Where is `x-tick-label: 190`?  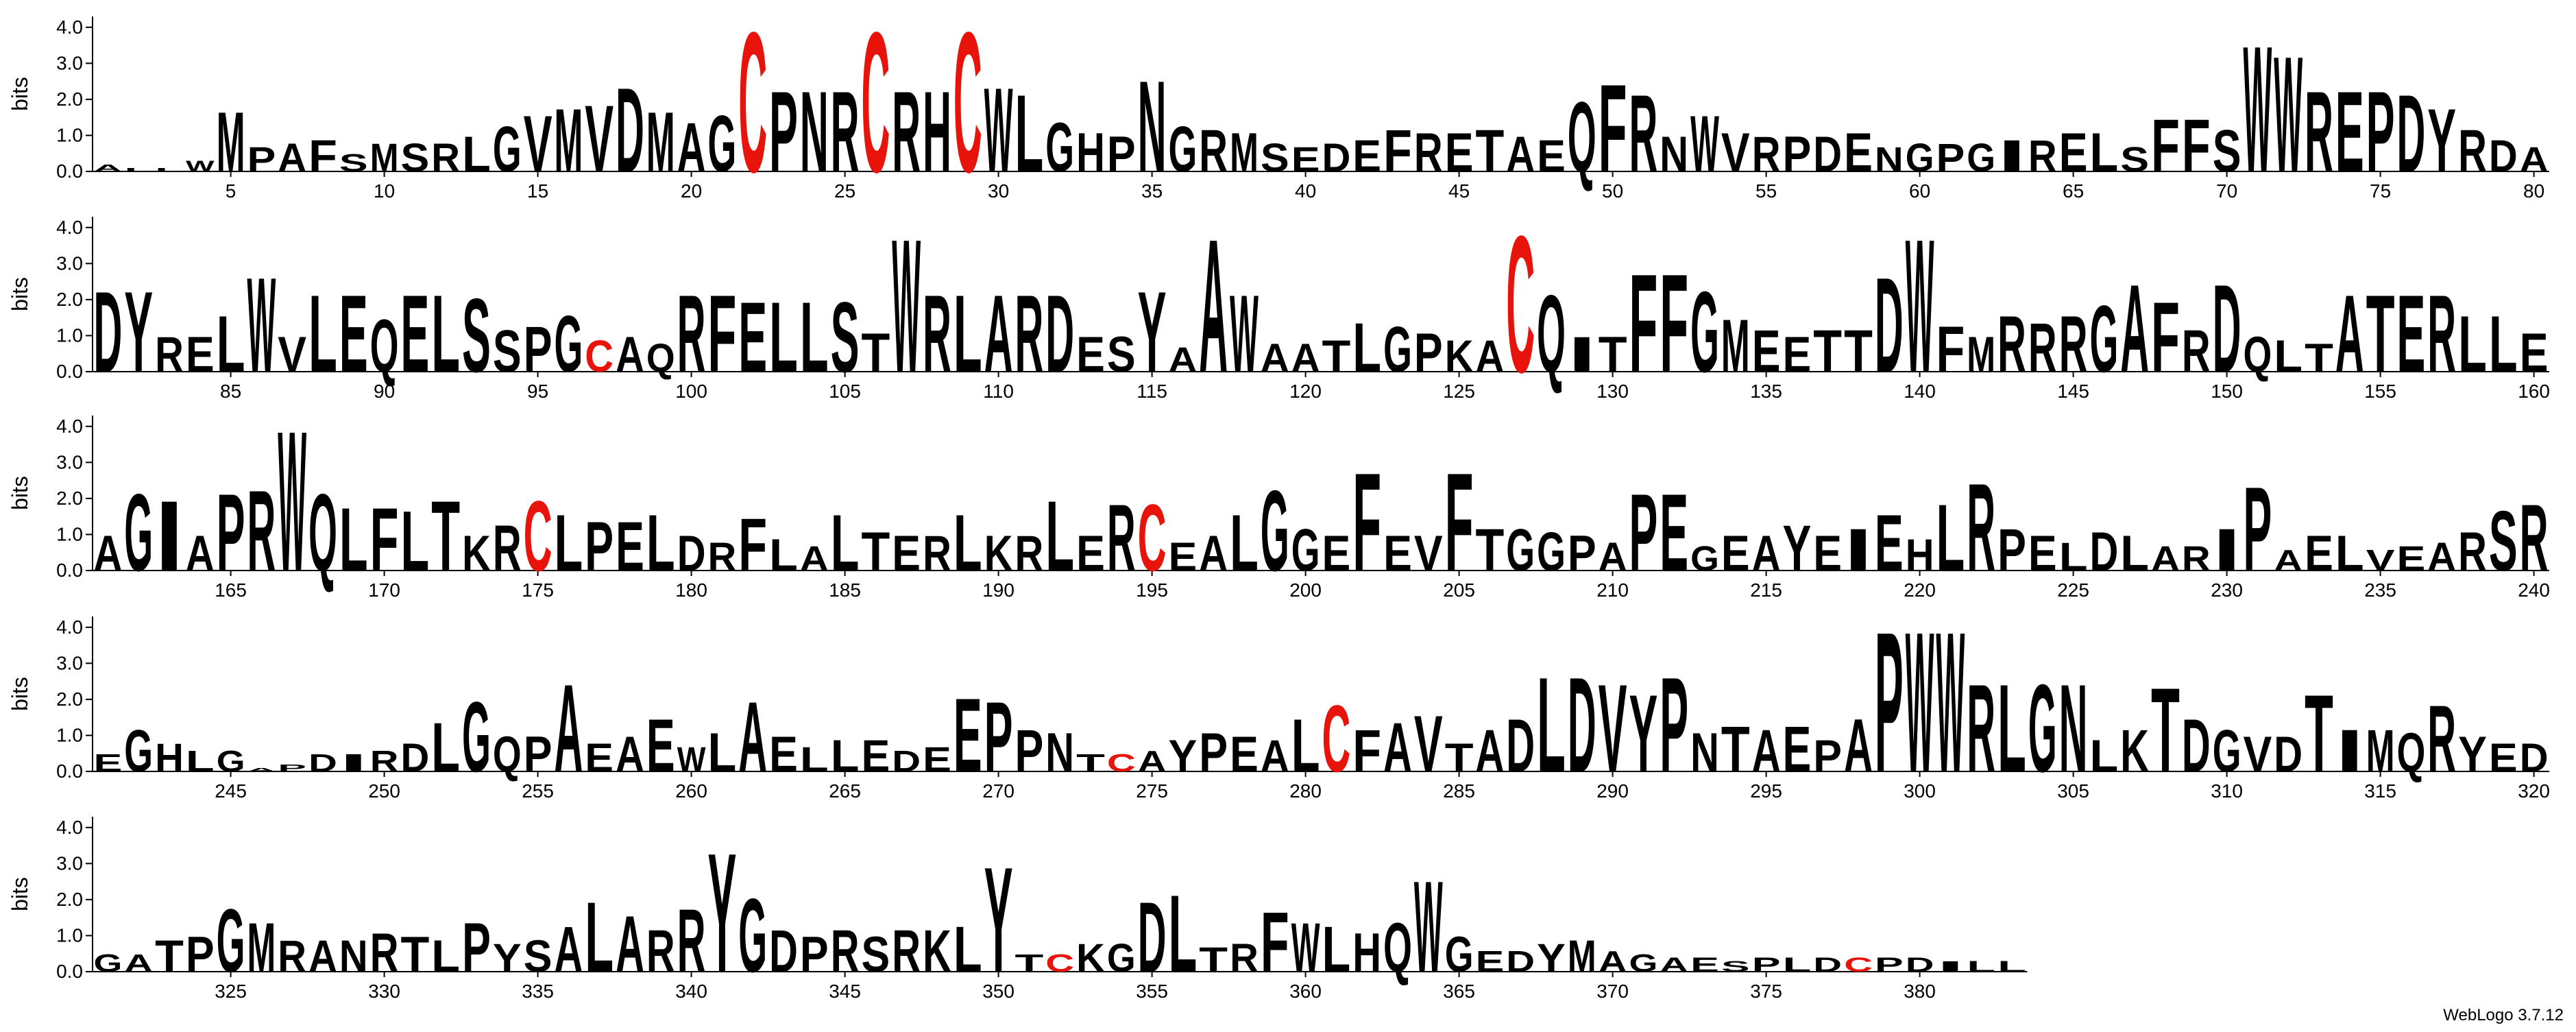 x-tick-label: 190 is located at coordinates (998, 590).